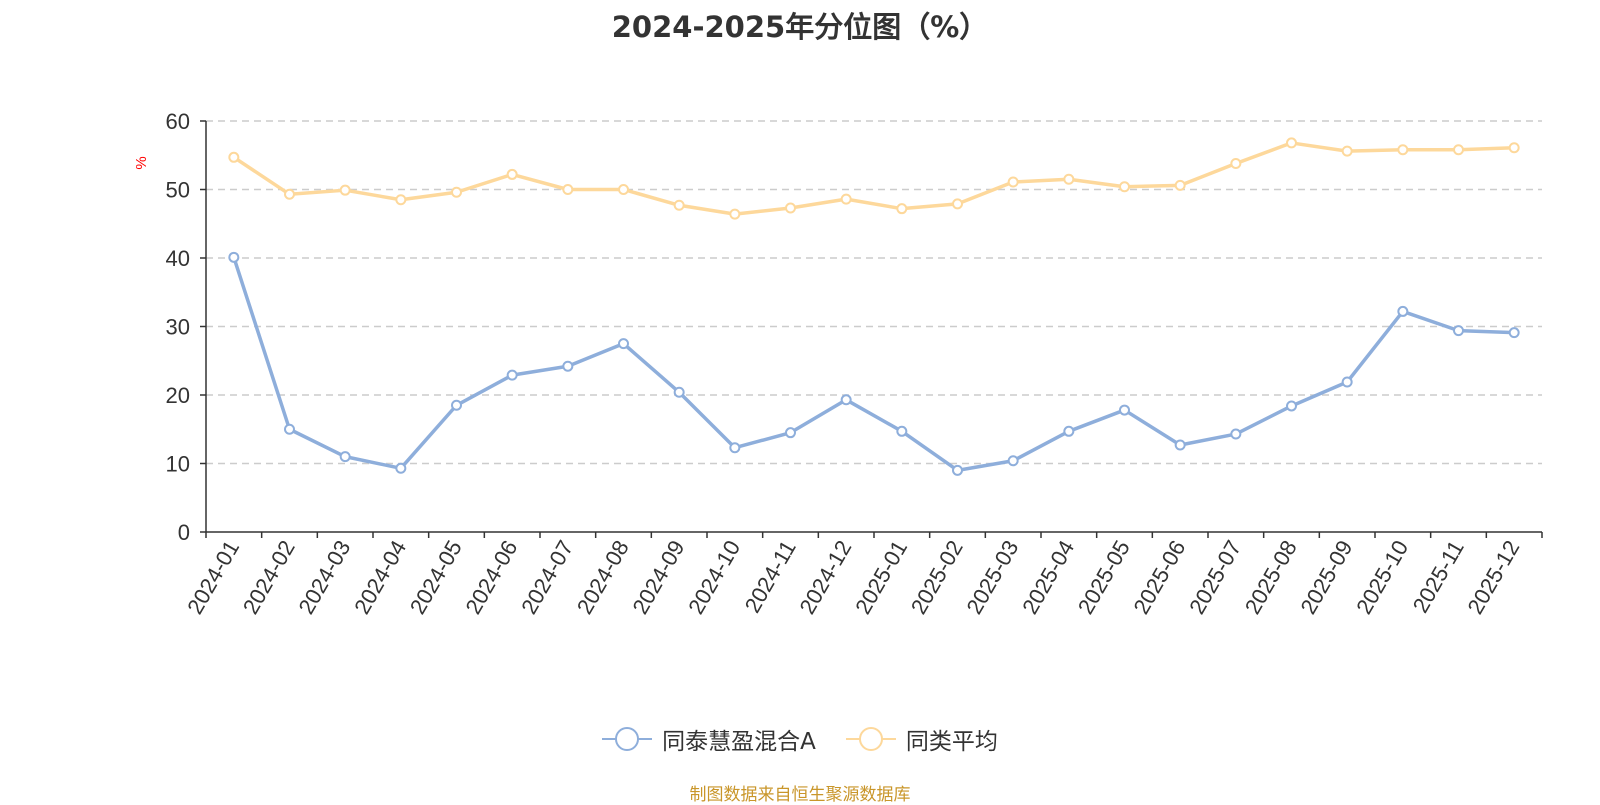  Describe the element at coordinates (800, 795) in the screenshot. I see `source-note: 制图数据来自恒生聚源数据库` at that location.